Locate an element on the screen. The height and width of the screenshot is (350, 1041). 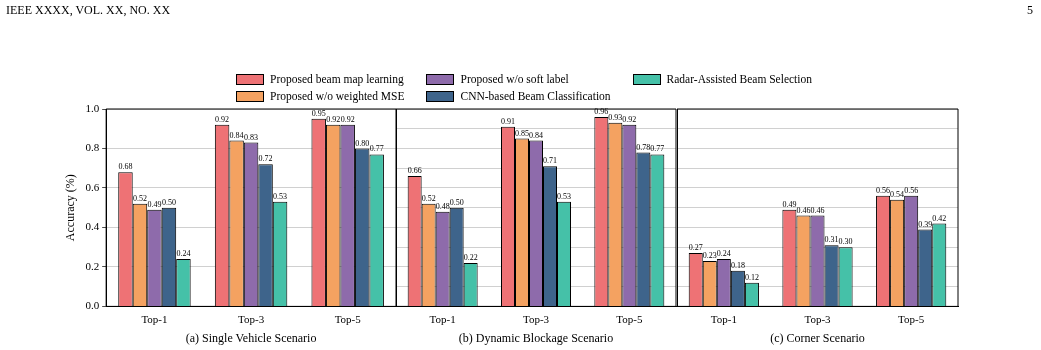
legend-label: Proposed w/o weighted MSE is located at coordinates (337, 96).